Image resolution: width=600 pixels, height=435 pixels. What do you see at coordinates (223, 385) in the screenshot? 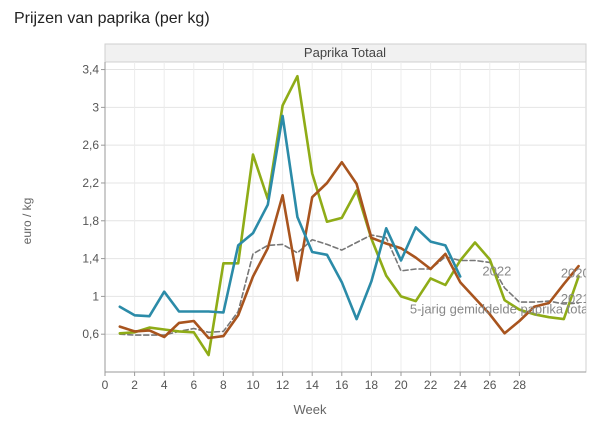
I see `x-tick-label: 8` at bounding box center [223, 385].